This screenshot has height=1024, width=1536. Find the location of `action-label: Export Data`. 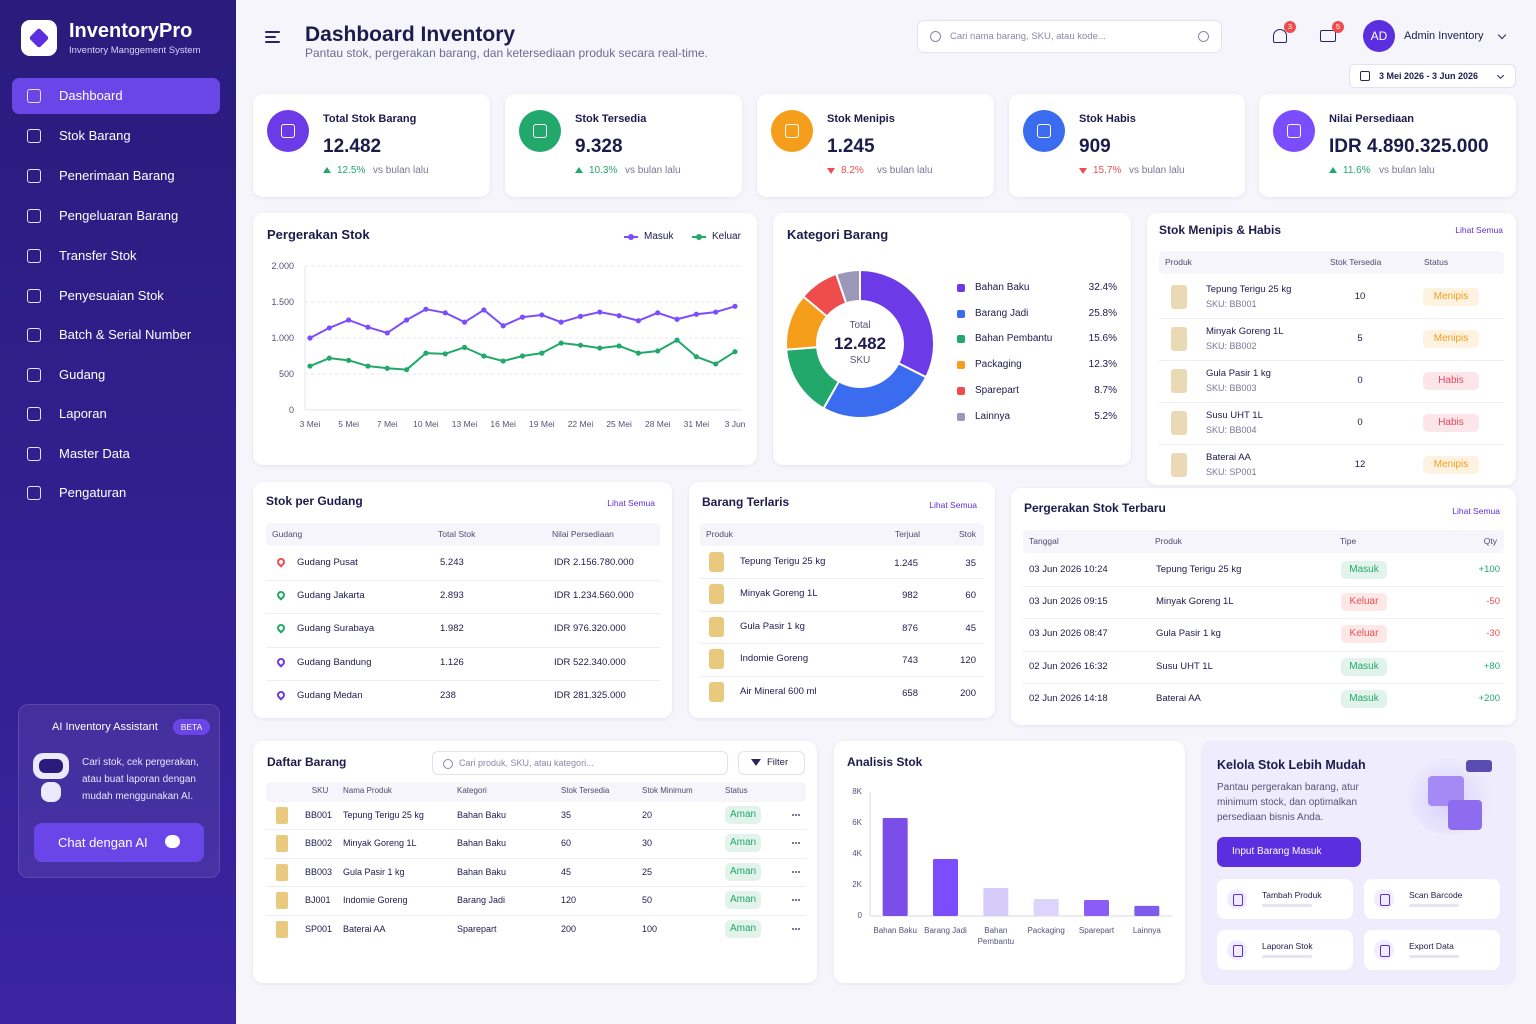

action-label: Export Data is located at coordinates (1431, 946).